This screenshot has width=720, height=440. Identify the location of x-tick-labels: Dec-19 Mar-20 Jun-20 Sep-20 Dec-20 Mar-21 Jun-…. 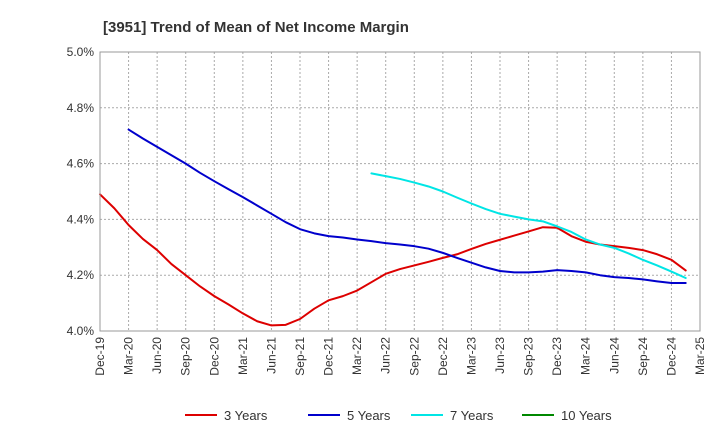
(400, 356).